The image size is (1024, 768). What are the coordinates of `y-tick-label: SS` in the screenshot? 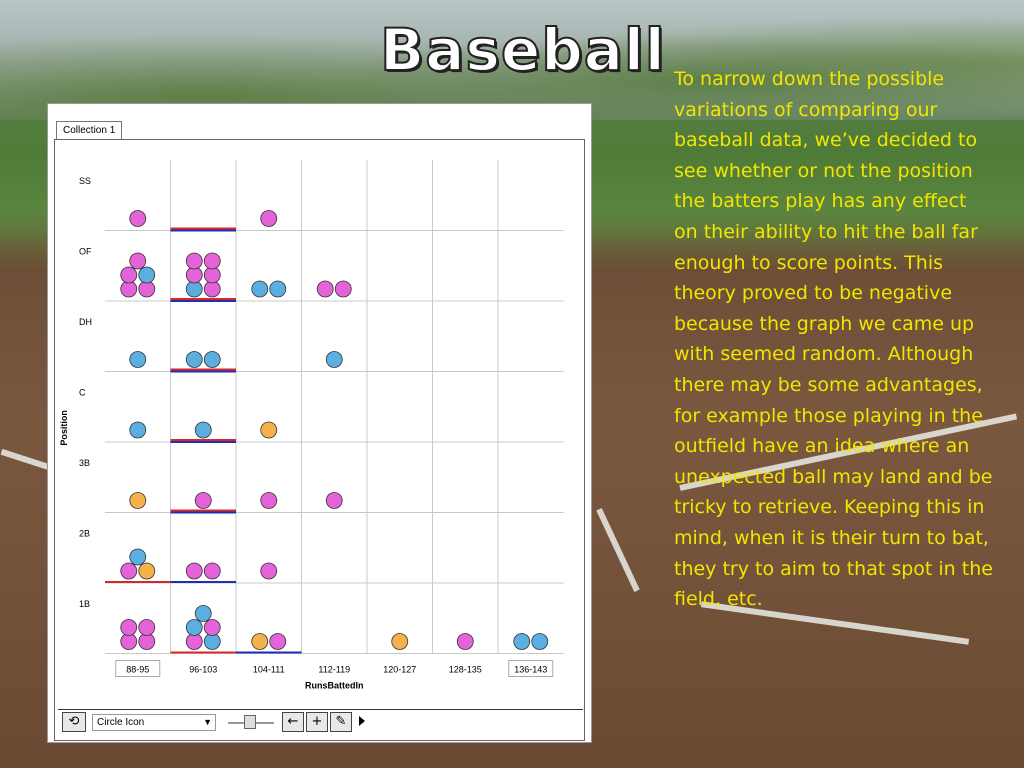 It's located at (85, 181).